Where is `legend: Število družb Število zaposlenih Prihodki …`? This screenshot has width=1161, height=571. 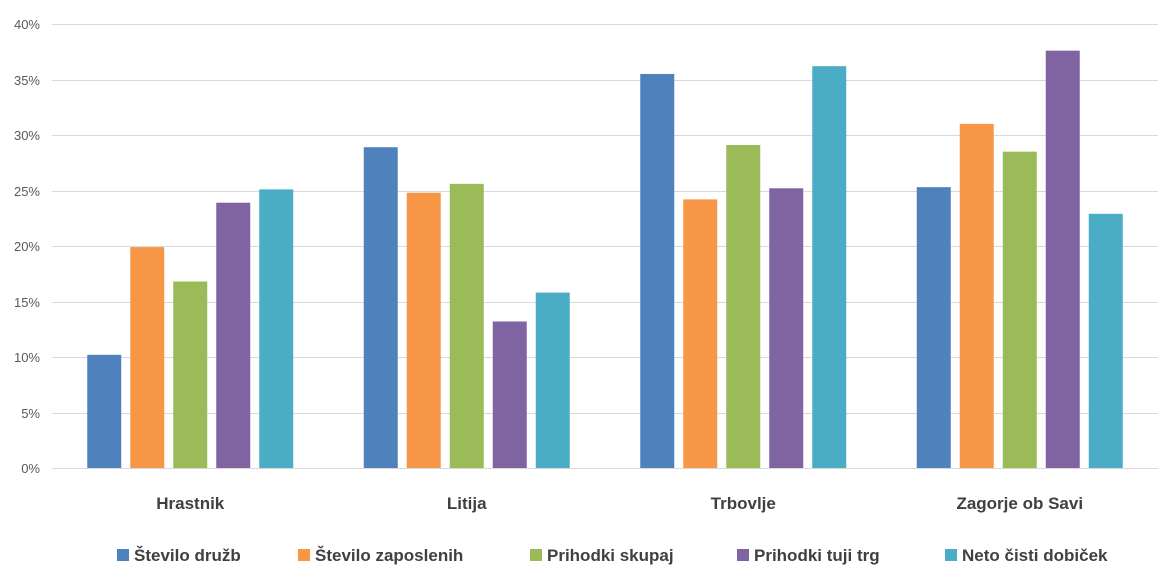 legend: Število družb Število zaposlenih Prihodki … is located at coordinates (612, 555).